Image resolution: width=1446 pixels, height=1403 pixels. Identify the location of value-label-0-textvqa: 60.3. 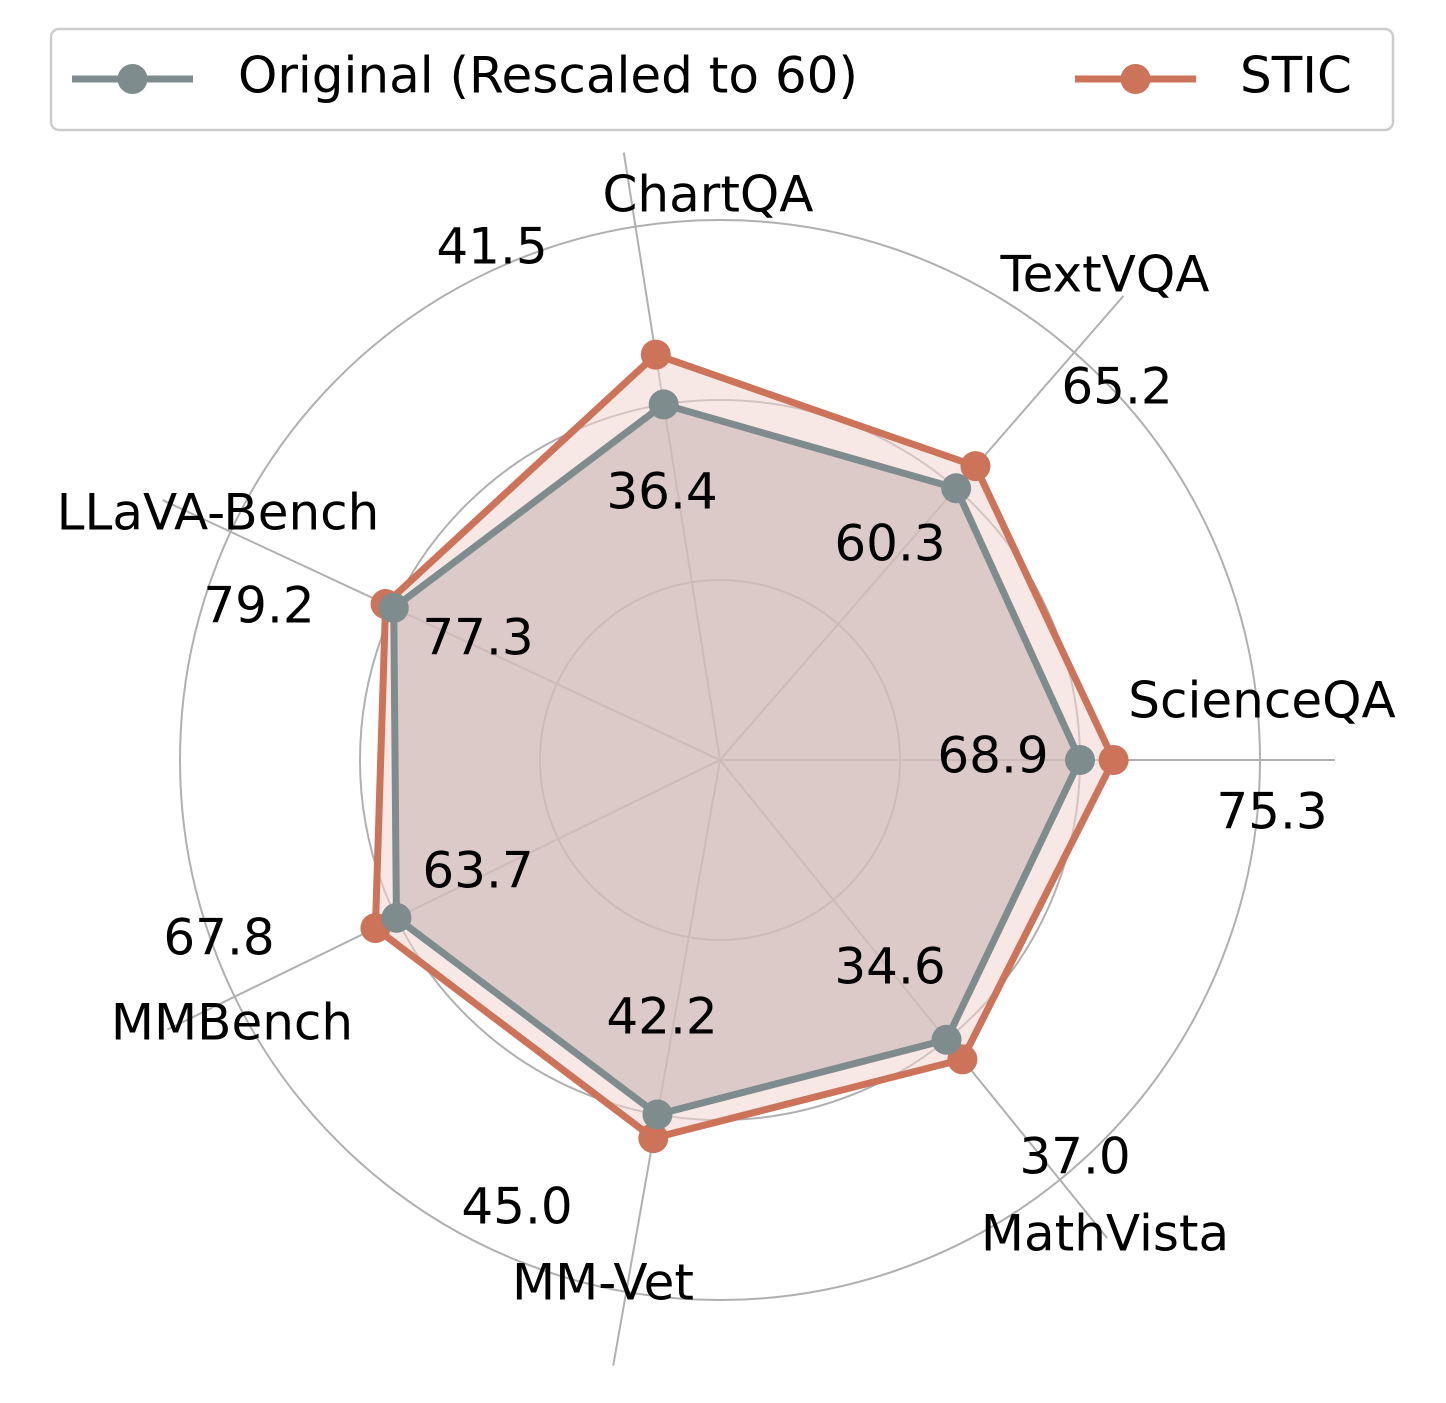
(889, 544).